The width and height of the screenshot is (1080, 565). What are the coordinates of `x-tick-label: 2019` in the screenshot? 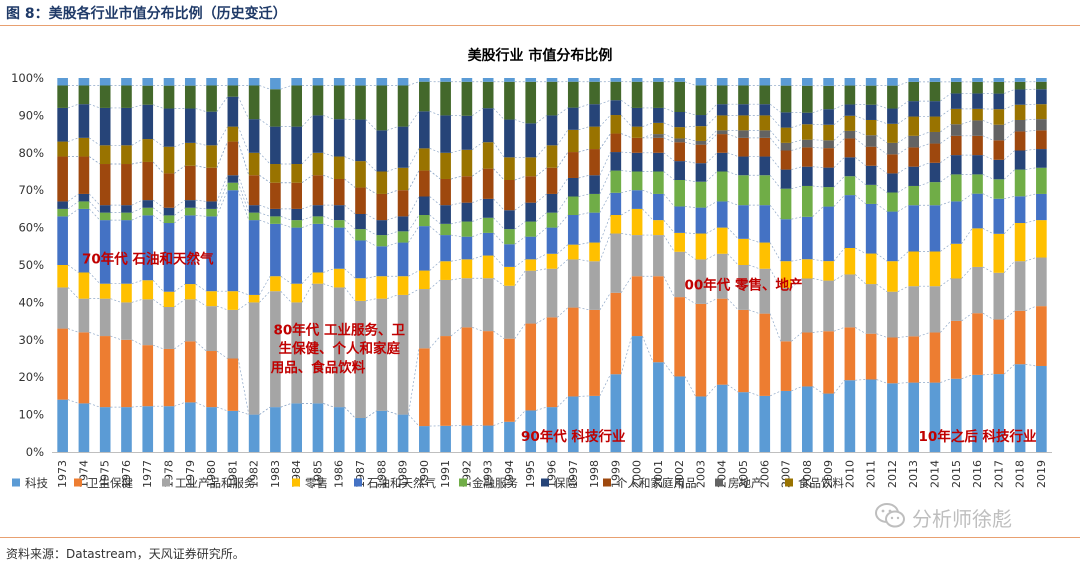 It's located at (1041, 474).